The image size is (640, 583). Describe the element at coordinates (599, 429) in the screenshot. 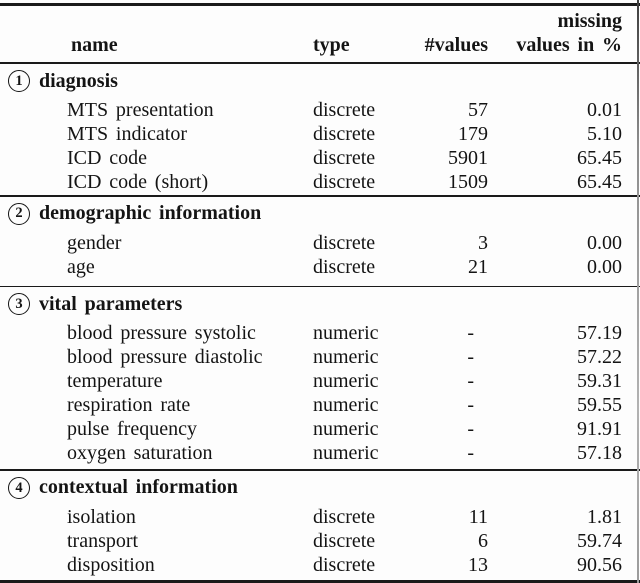

I see `cell-missing: 91.91` at that location.